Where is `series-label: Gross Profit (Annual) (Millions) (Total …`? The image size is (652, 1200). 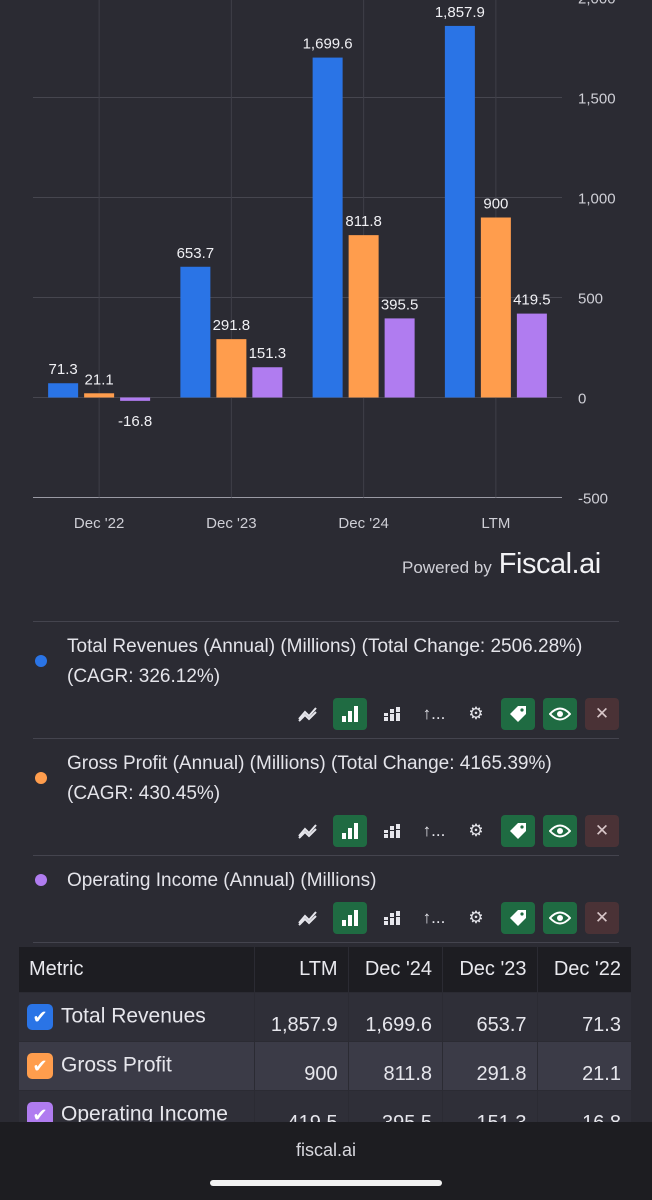
series-label: Gross Profit (Annual) (Millions) (Total … is located at coordinates (309, 778).